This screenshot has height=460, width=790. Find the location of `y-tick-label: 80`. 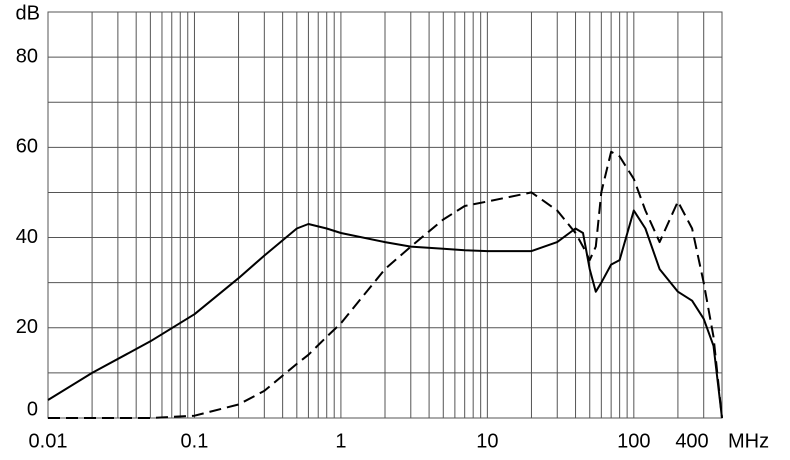

y-tick-label: 80 is located at coordinates (27, 56).